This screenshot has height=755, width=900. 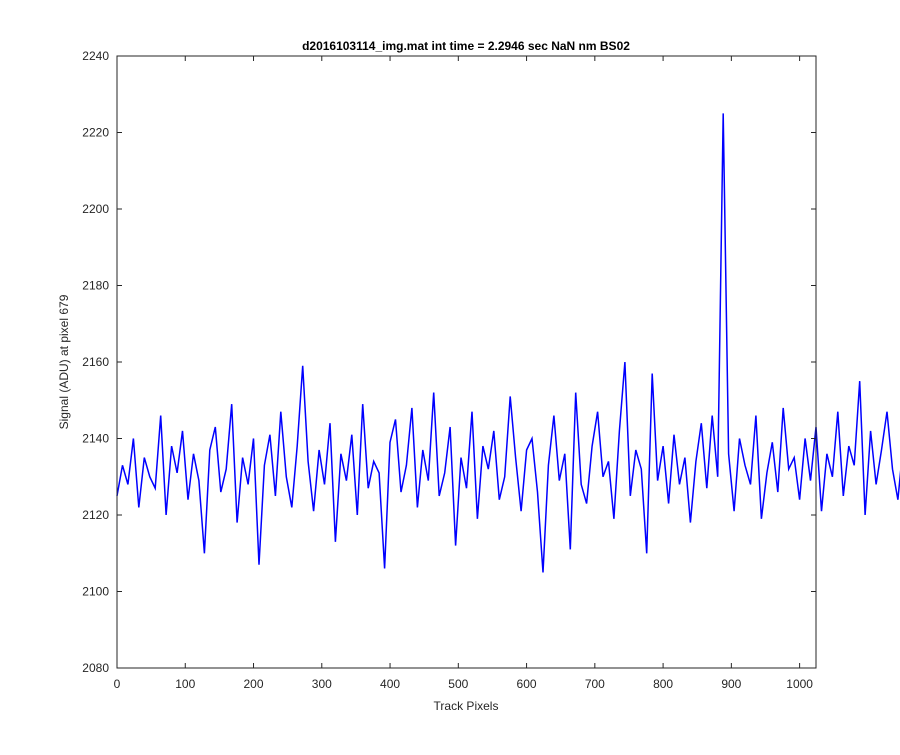 What do you see at coordinates (117, 684) in the screenshot?
I see `x-tick-label: 0` at bounding box center [117, 684].